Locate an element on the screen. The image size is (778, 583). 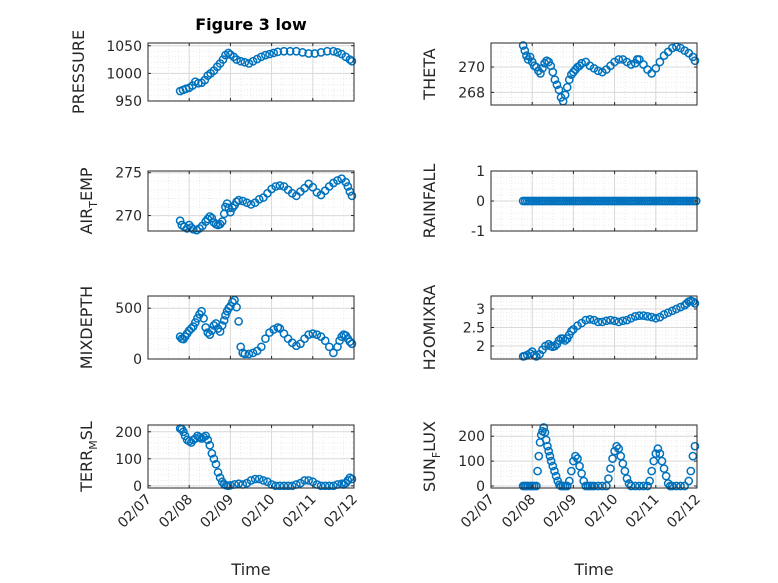
y-tick-label: 2.5 is located at coordinates (474, 329).